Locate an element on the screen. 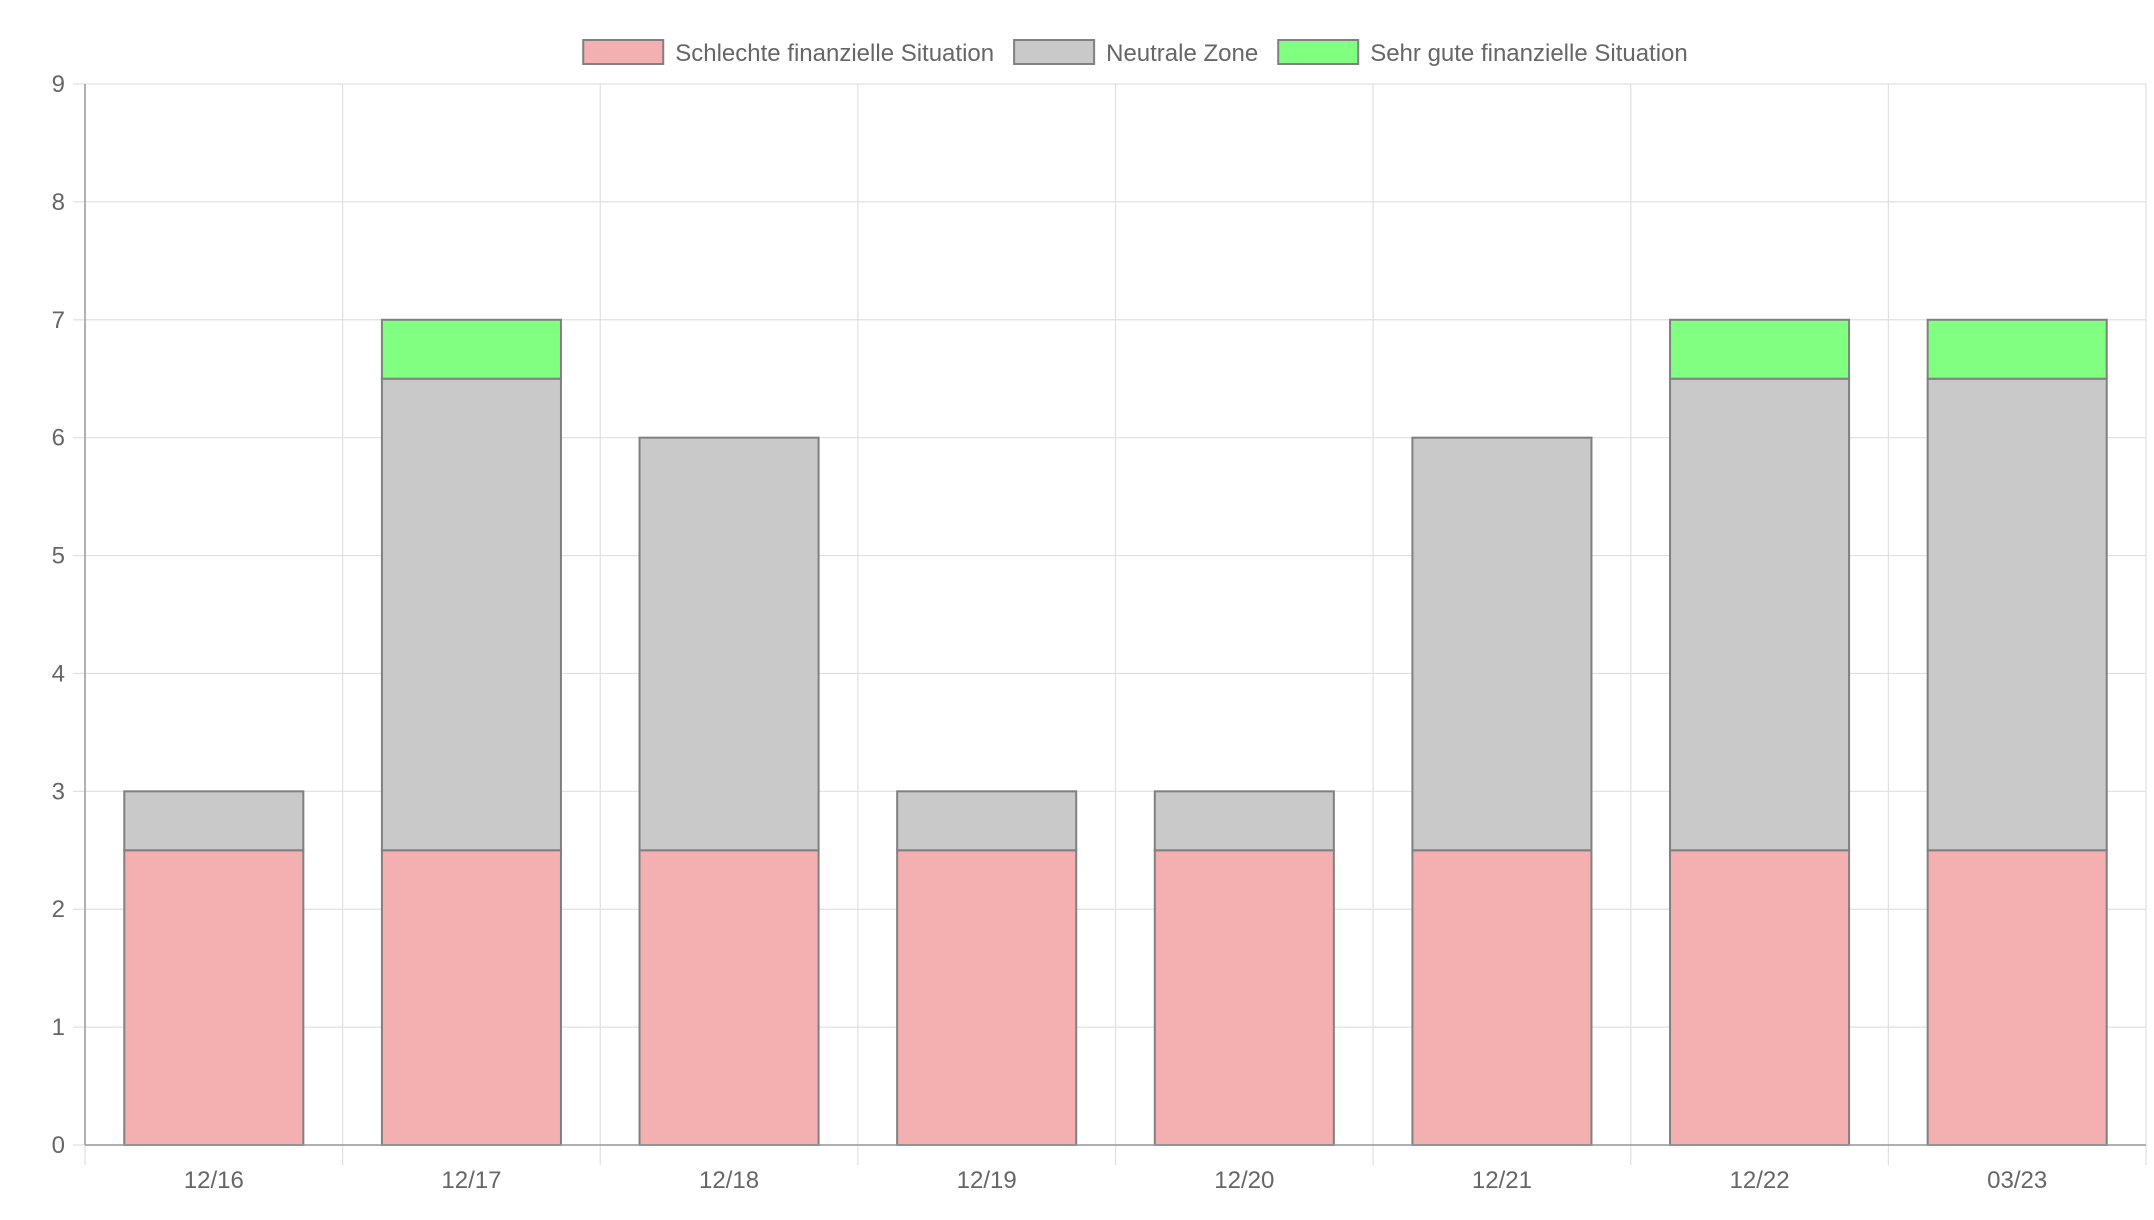 The height and width of the screenshot is (1220, 2154). y-tick-label: 4 is located at coordinates (58, 673).